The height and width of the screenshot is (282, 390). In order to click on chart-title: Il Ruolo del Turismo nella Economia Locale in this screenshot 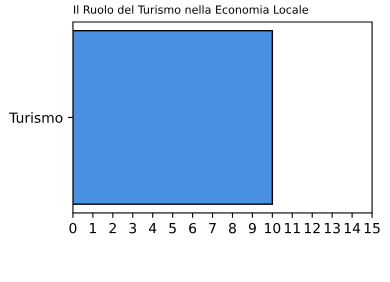, I will do `click(191, 9)`.